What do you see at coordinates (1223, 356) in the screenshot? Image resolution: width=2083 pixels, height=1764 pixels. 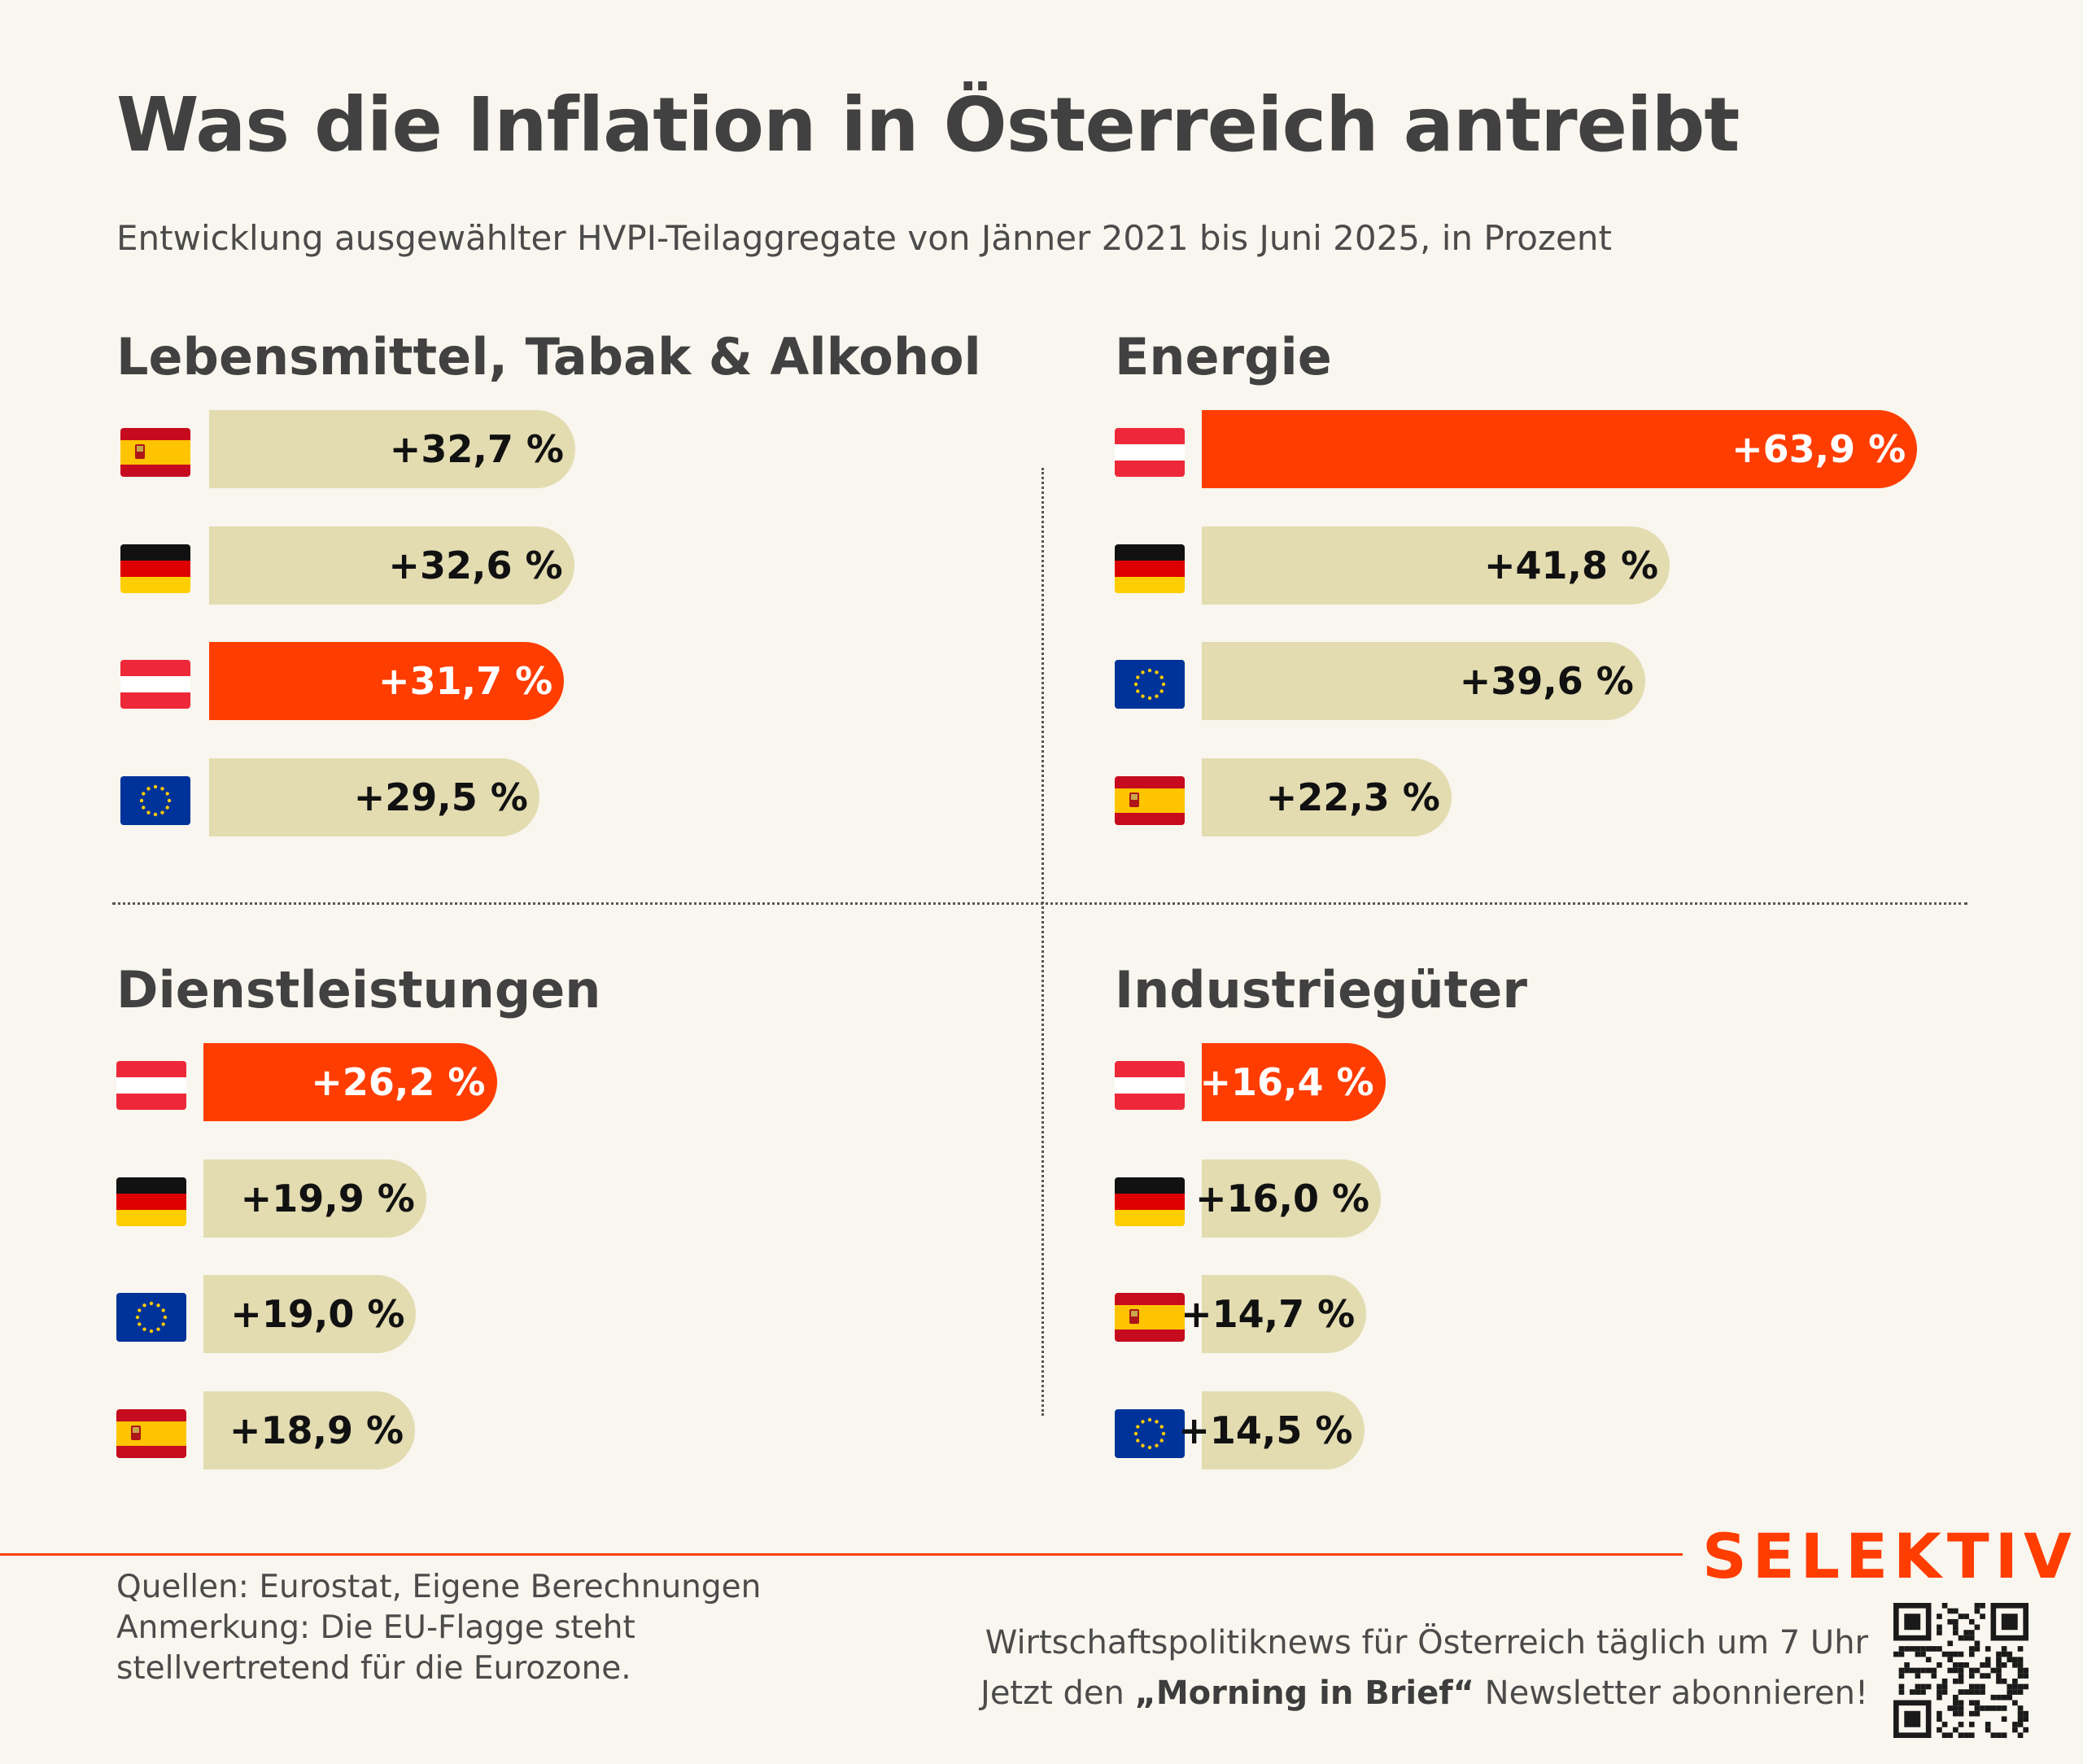 I see `panel-title: Energie` at bounding box center [1223, 356].